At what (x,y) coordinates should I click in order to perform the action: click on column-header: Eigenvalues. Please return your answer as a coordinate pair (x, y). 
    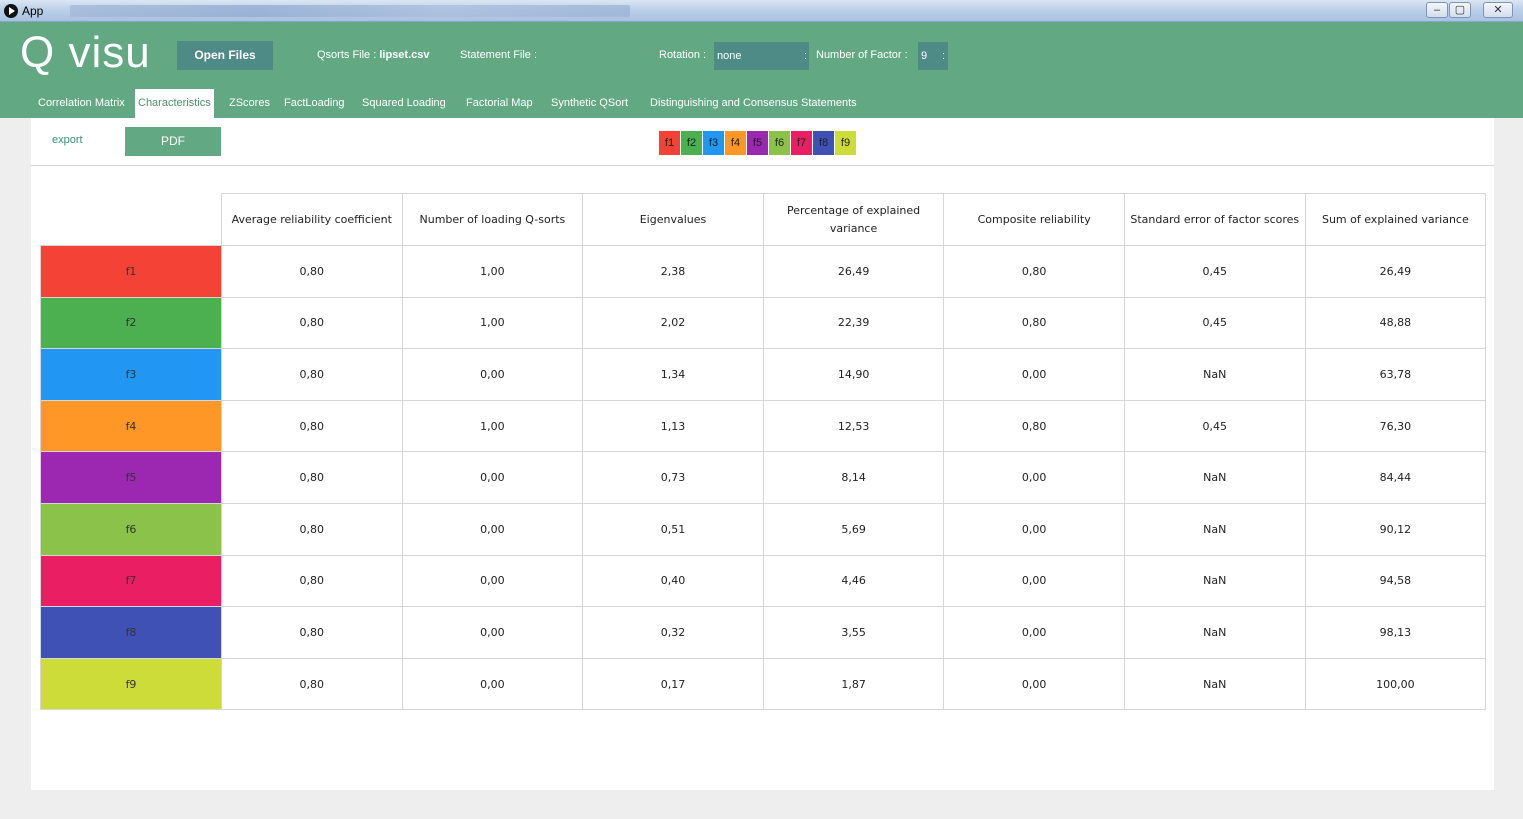
    Looking at the image, I should click on (673, 219).